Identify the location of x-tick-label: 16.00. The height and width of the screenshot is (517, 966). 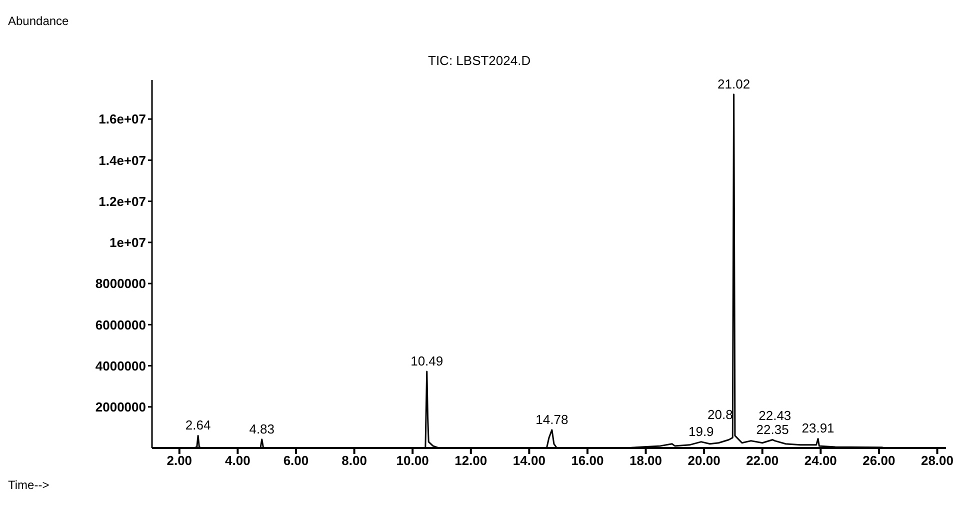
(587, 460).